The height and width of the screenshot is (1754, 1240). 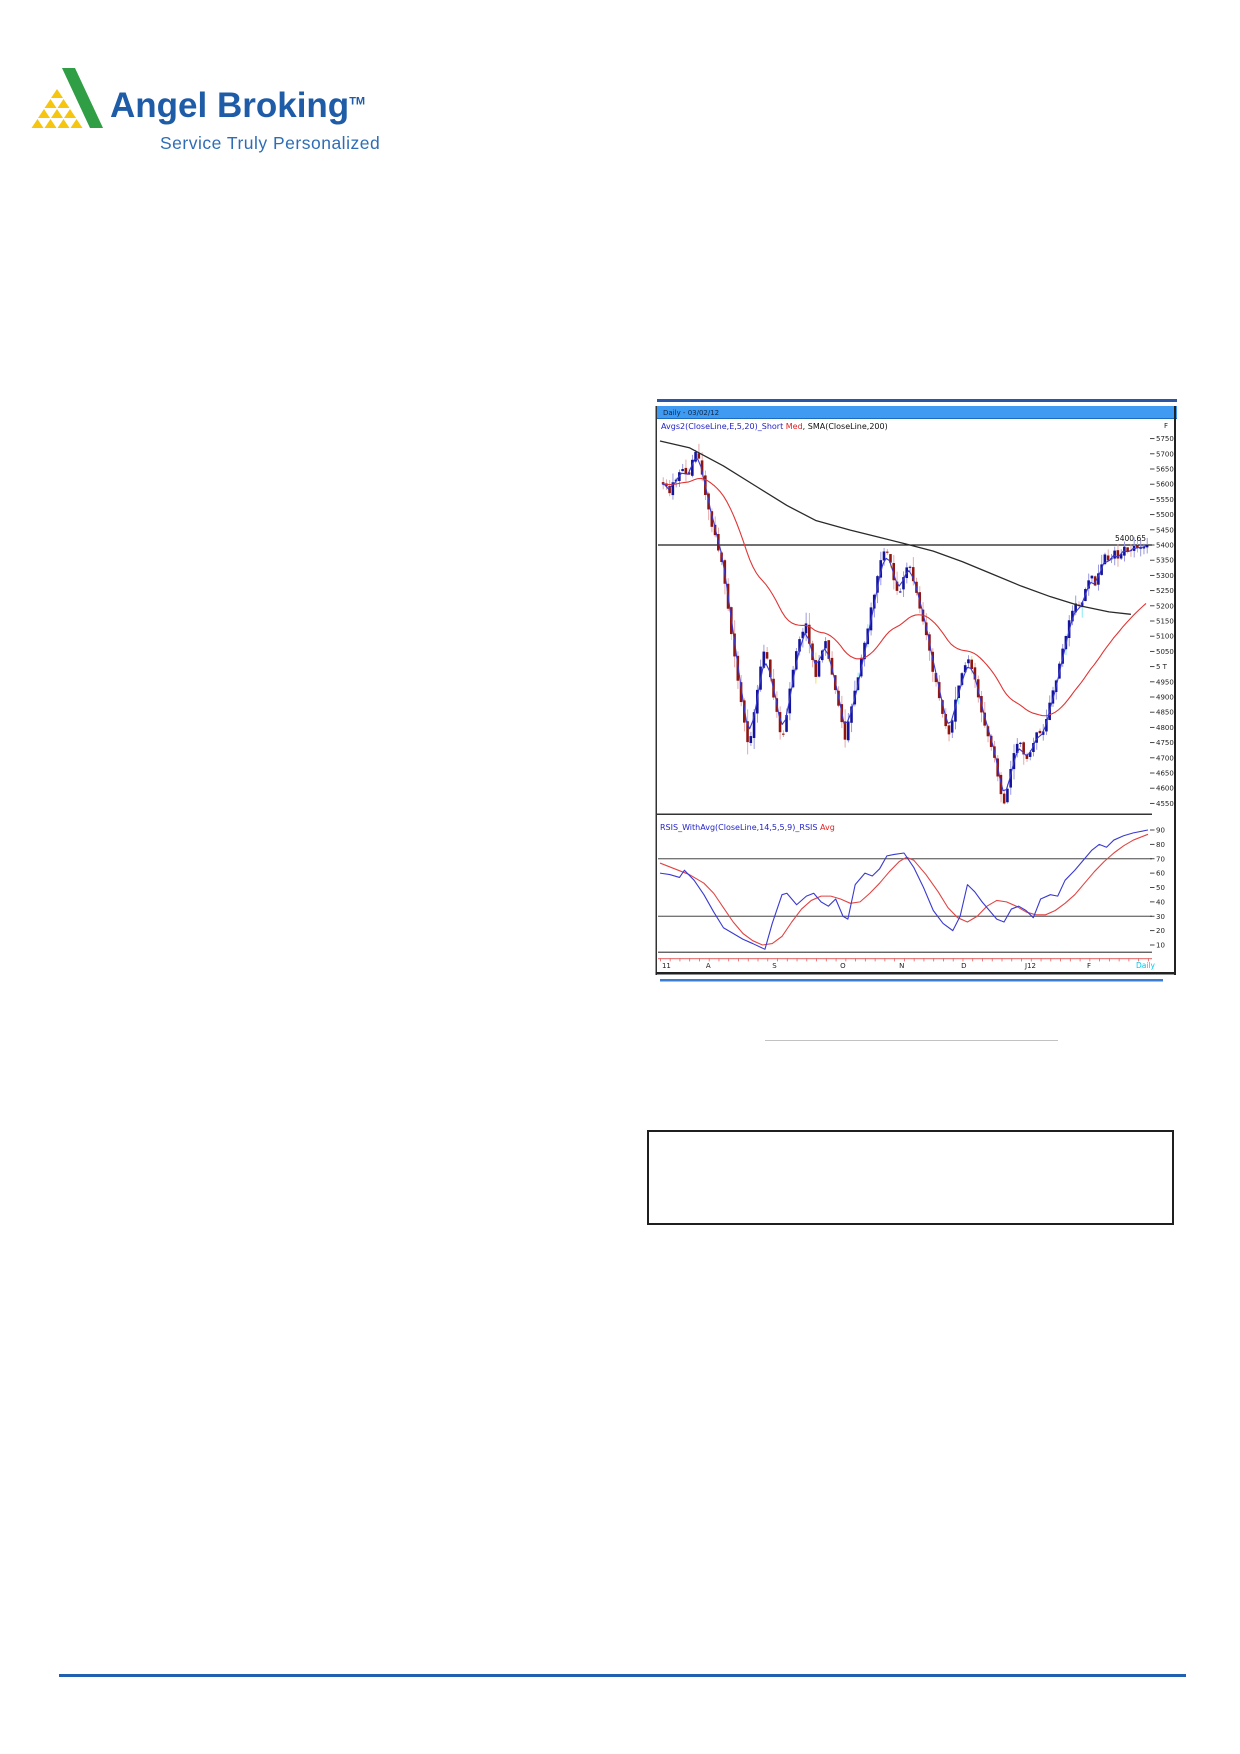 I want to click on divider-hairline, so click(x=911, y=1040).